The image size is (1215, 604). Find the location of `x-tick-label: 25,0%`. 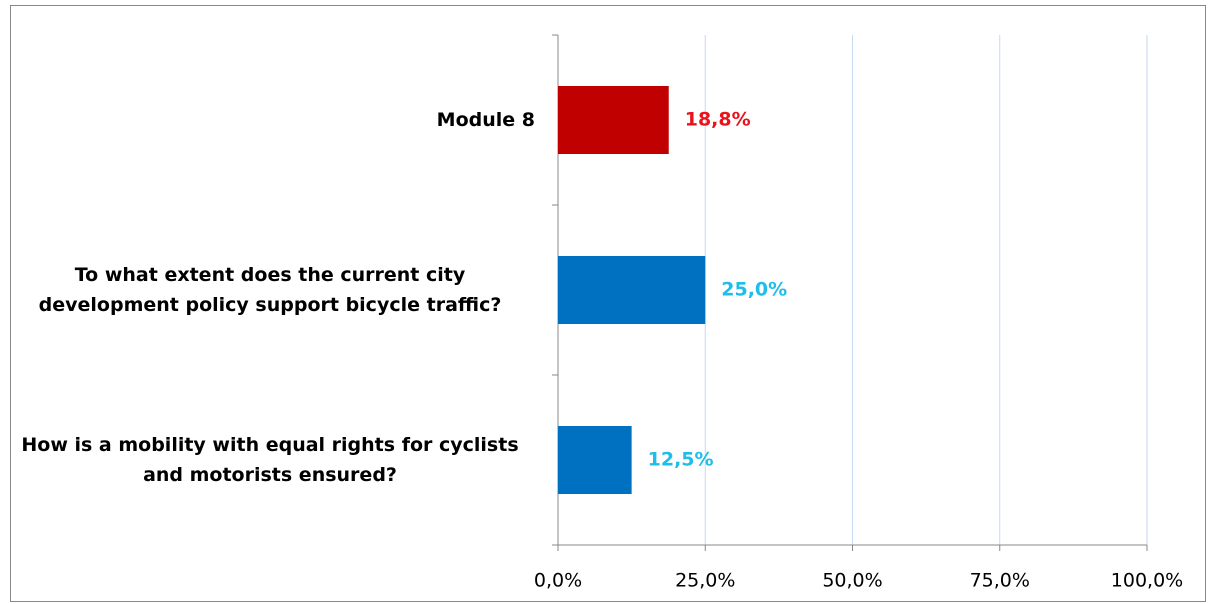

x-tick-label: 25,0% is located at coordinates (705, 581).